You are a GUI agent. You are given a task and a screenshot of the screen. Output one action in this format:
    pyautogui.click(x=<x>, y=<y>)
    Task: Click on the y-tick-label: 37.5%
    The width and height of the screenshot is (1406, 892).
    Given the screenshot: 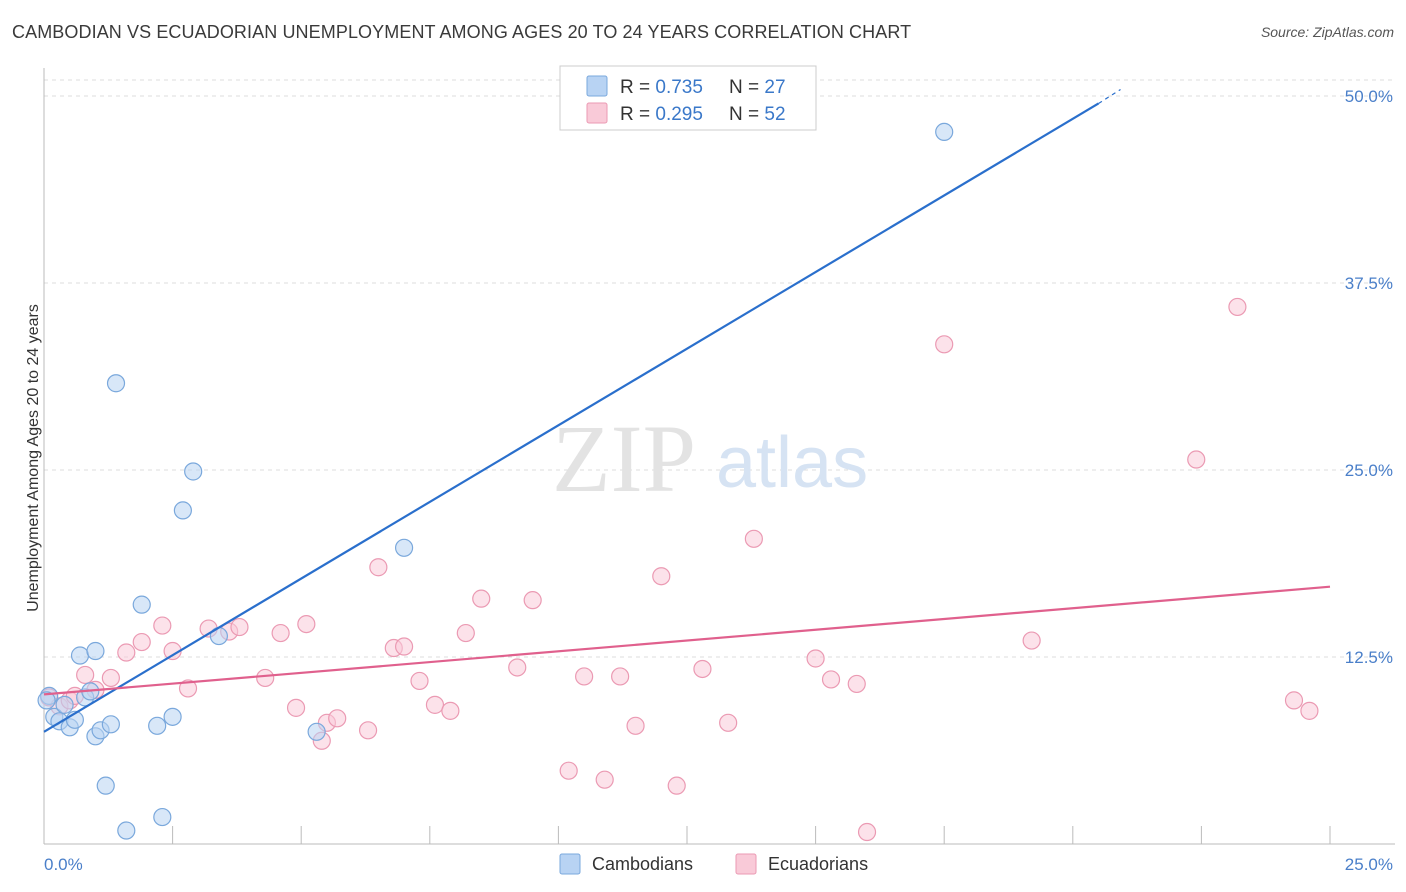 What is the action you would take?
    pyautogui.click(x=1369, y=283)
    